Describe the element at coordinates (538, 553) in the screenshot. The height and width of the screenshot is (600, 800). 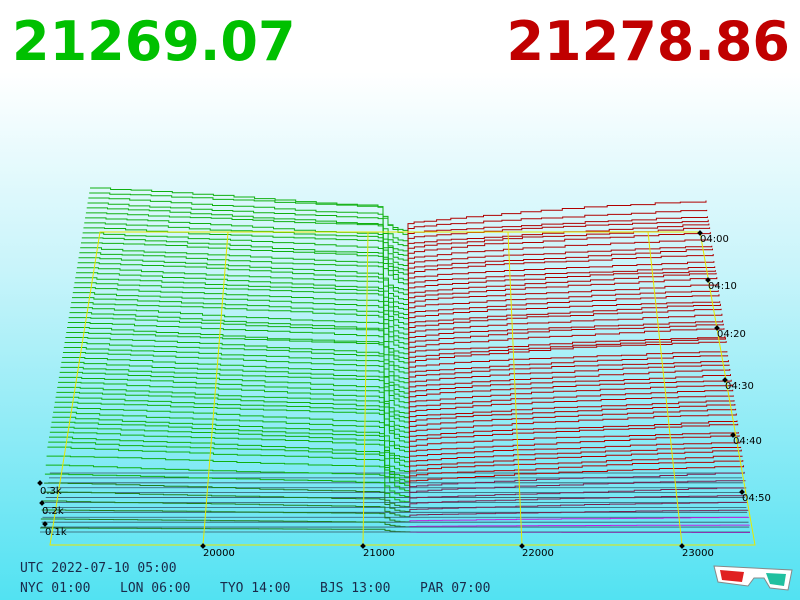
I see `price-label: 22000` at that location.